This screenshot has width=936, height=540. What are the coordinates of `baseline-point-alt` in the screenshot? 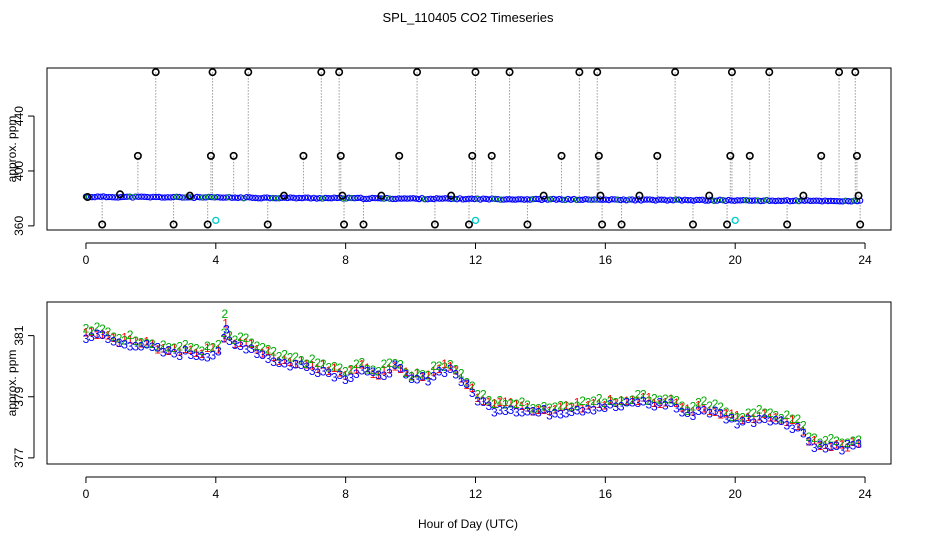 It's located at (676, 199).